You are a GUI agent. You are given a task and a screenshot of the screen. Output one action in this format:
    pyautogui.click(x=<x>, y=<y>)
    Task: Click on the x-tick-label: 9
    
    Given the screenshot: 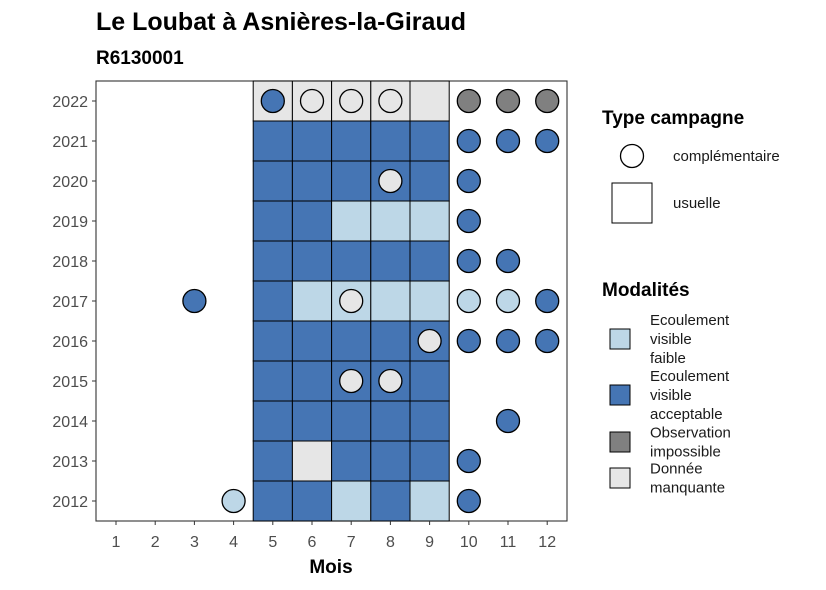 What is the action you would take?
    pyautogui.click(x=429, y=542)
    